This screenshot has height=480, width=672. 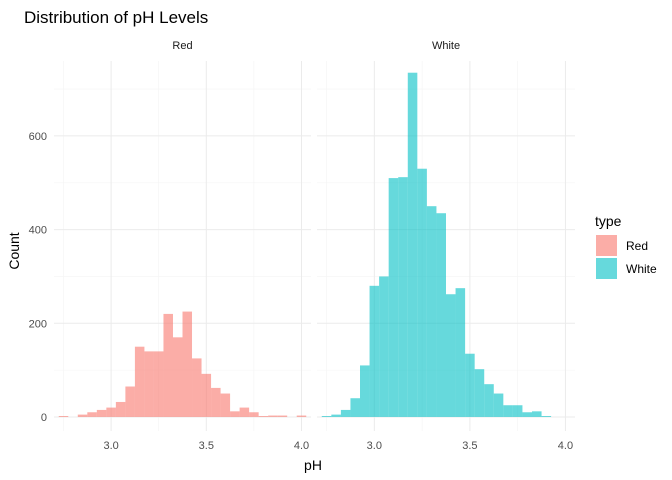 I want to click on y-tick-label: 0, so click(x=44, y=418).